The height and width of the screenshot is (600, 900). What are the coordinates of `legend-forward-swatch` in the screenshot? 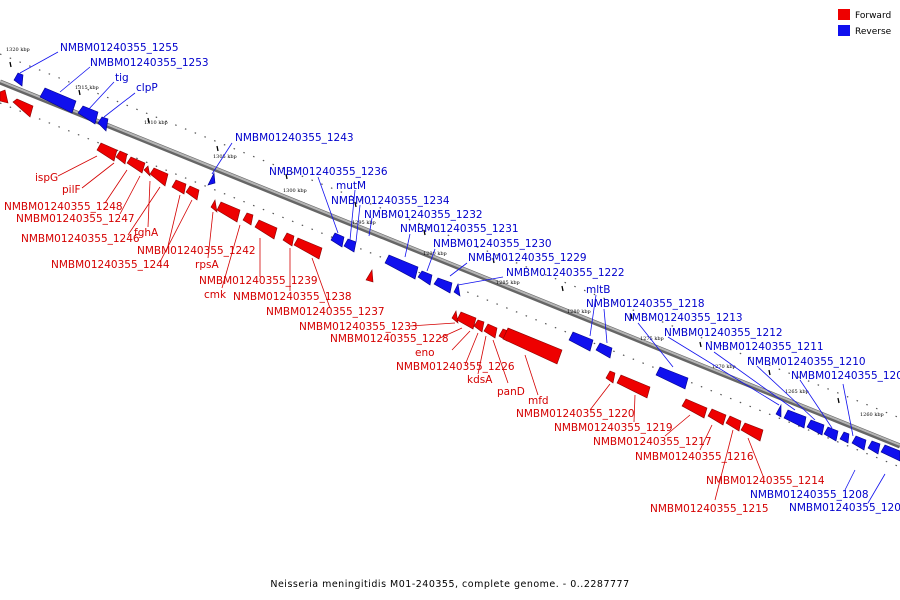 It's located at (844, 14).